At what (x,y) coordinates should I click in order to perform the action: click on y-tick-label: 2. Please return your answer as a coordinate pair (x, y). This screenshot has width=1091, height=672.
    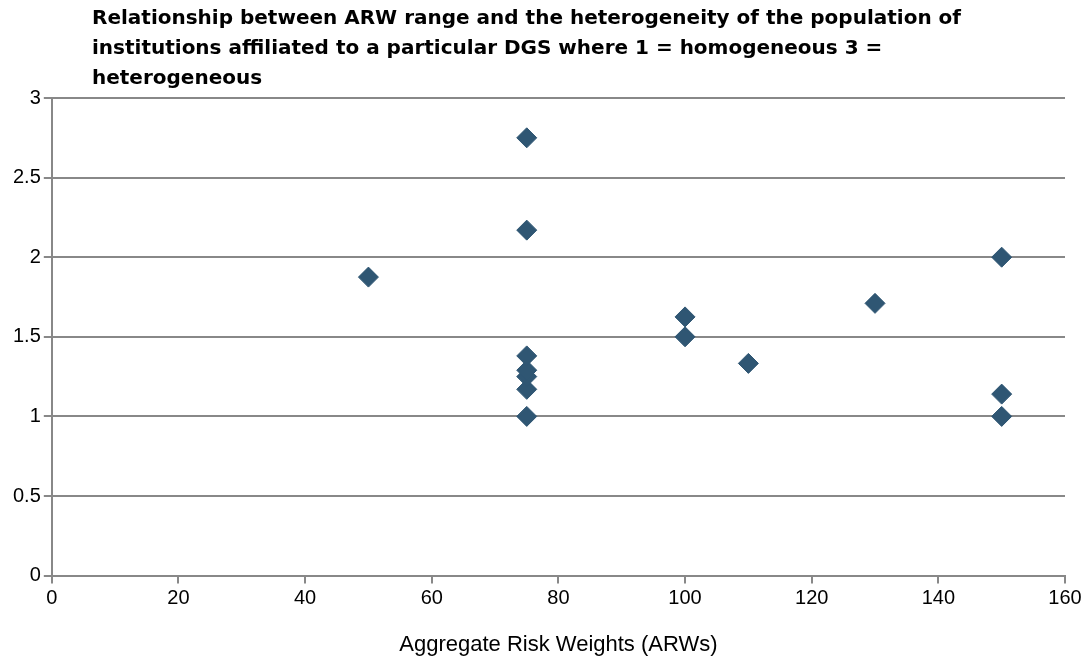
    Looking at the image, I should click on (35, 255).